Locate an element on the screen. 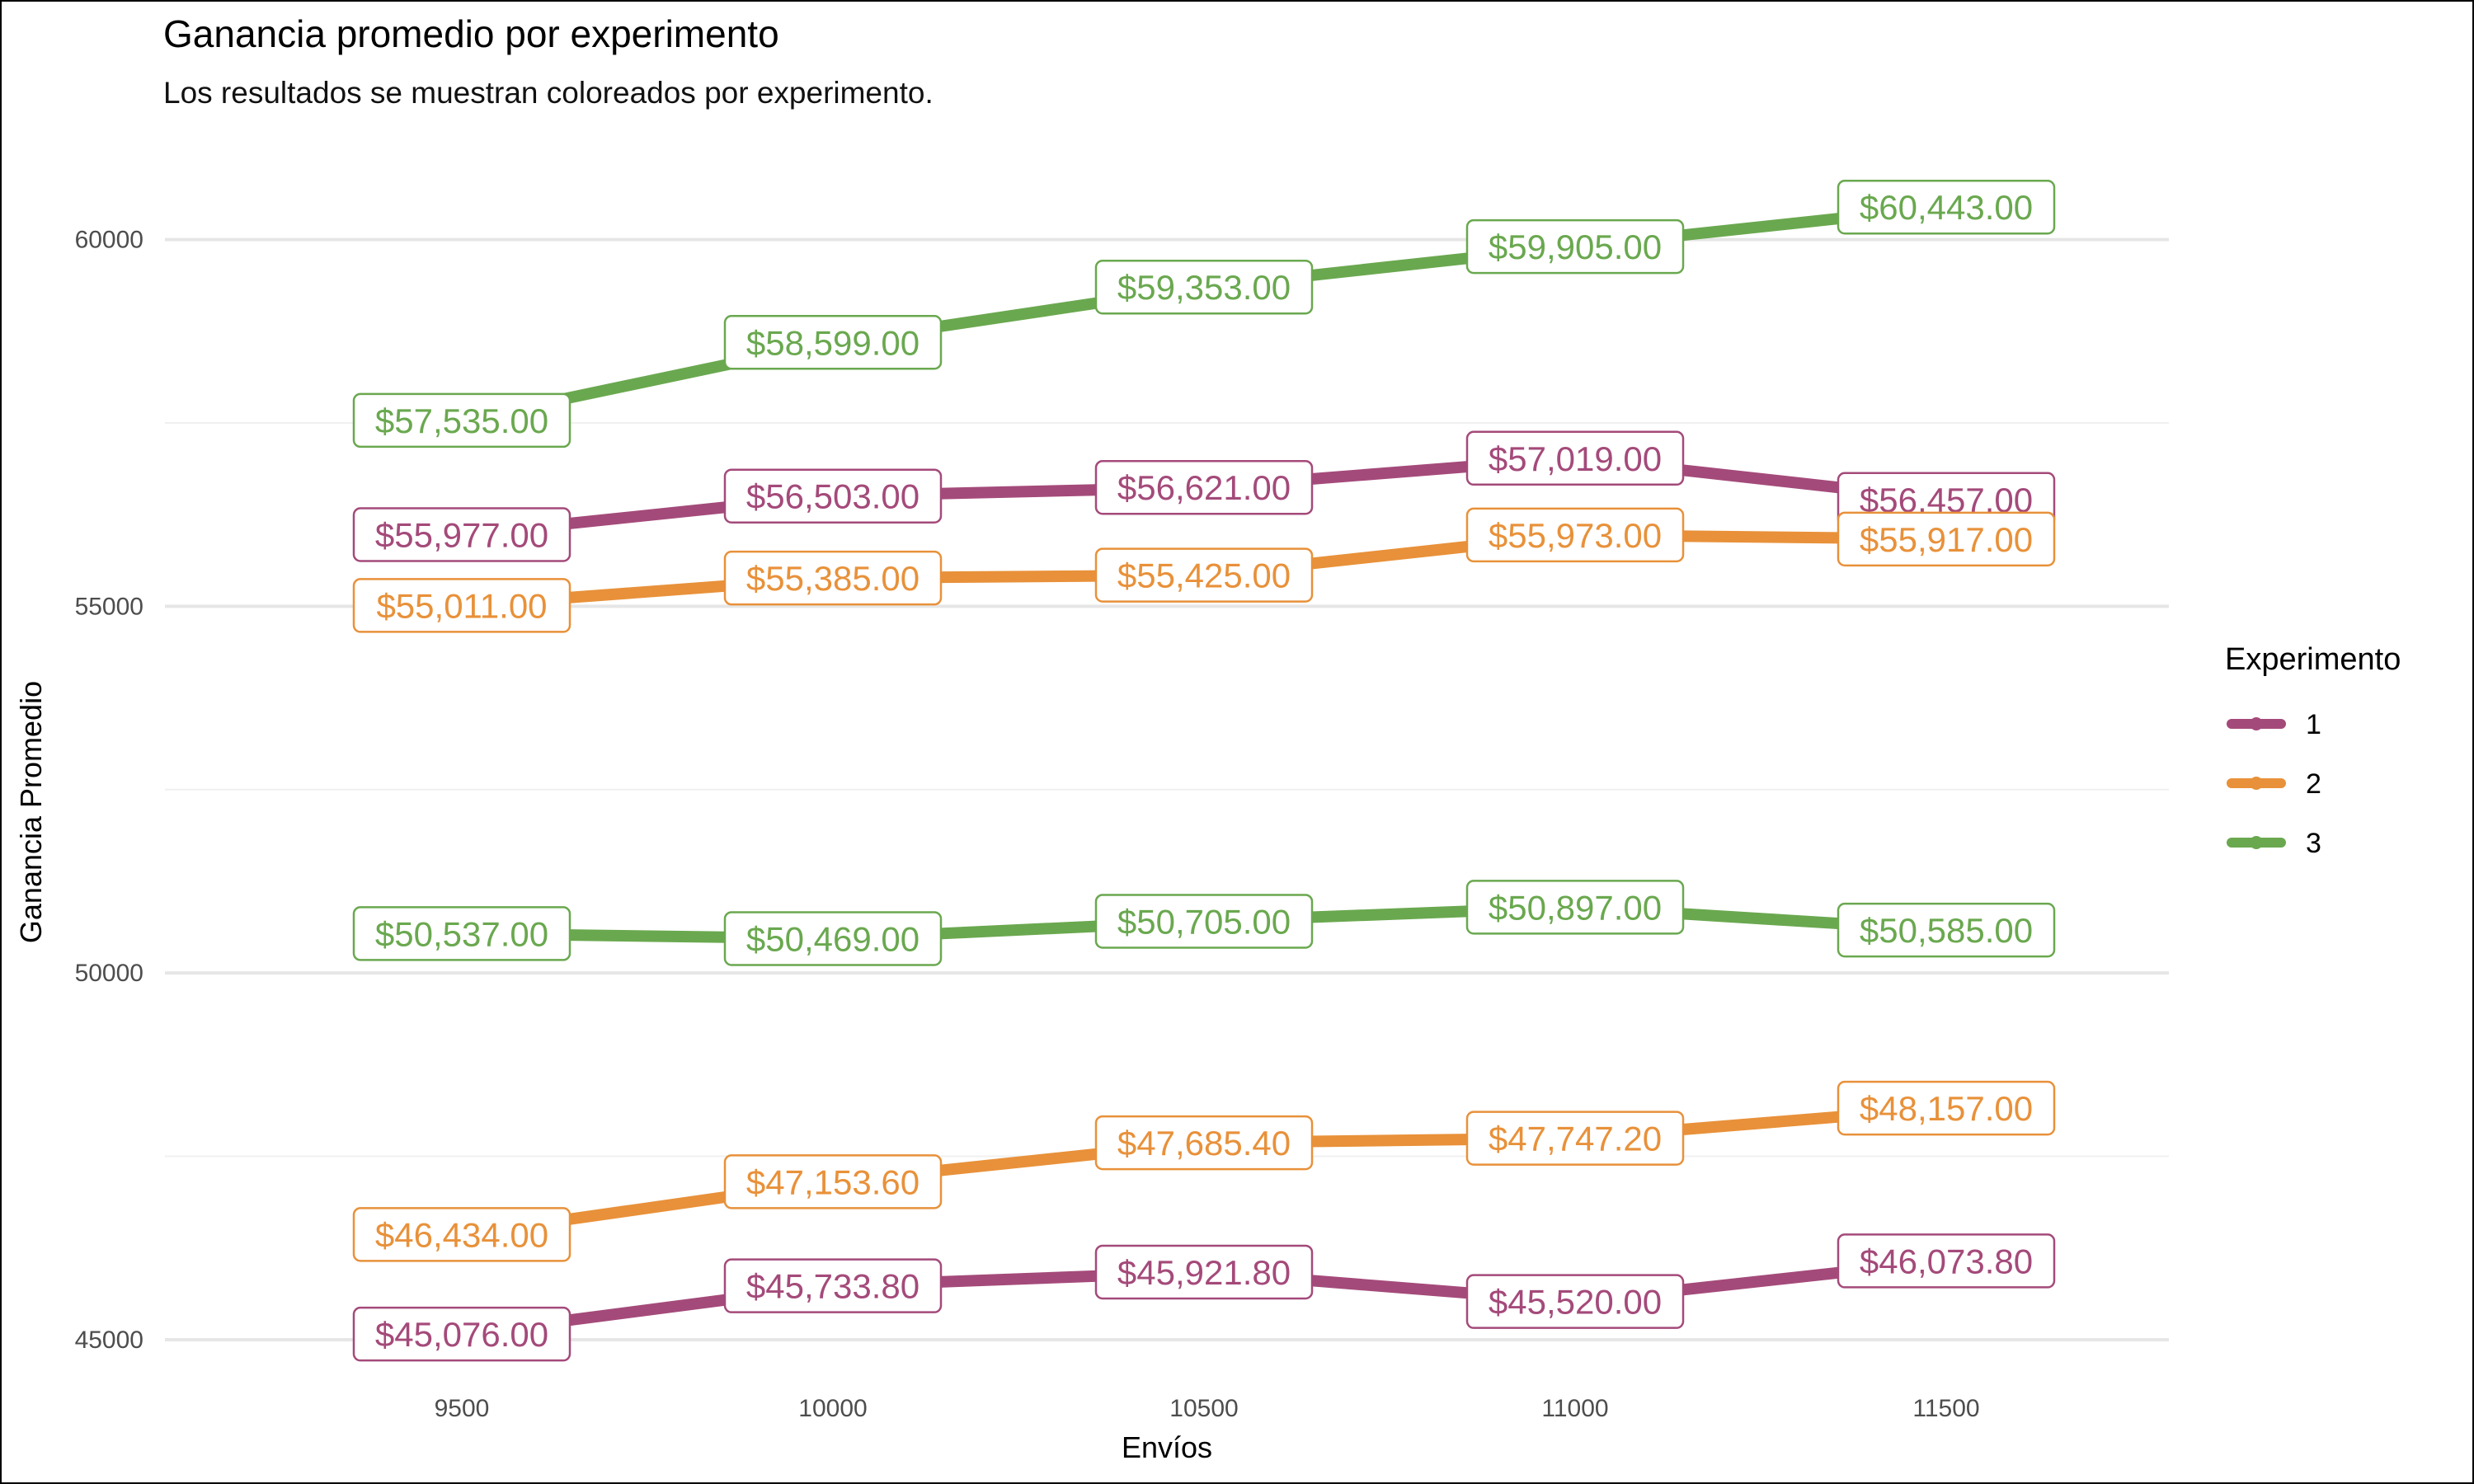 The height and width of the screenshot is (1484, 2474). y-tick-label: 60000 is located at coordinates (109, 240).